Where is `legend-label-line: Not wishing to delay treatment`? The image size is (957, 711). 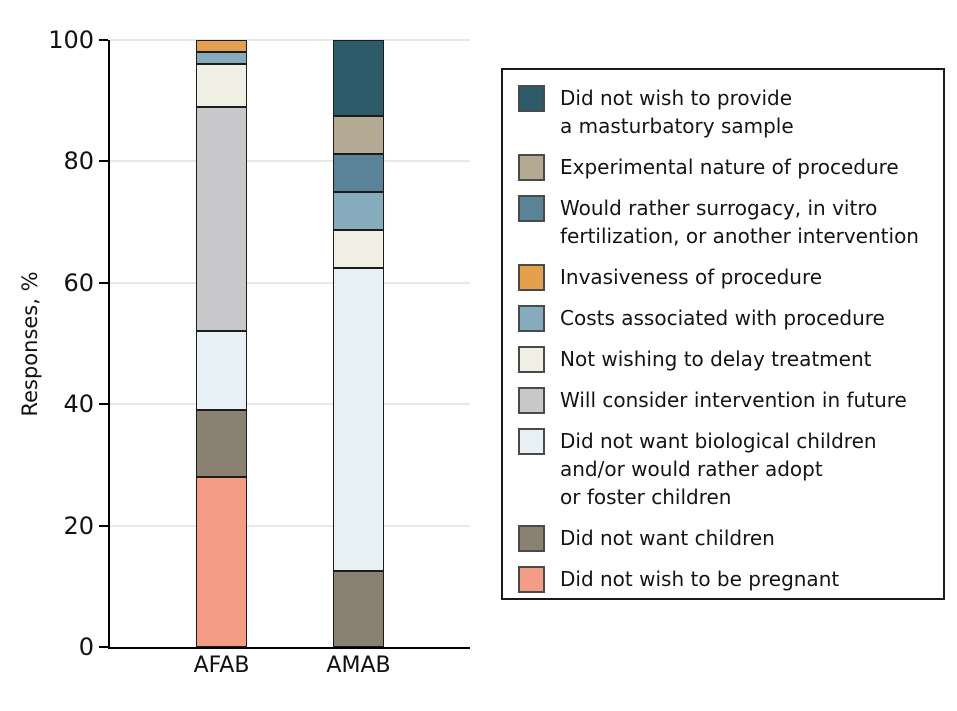
legend-label-line: Not wishing to delay treatment is located at coordinates (716, 359).